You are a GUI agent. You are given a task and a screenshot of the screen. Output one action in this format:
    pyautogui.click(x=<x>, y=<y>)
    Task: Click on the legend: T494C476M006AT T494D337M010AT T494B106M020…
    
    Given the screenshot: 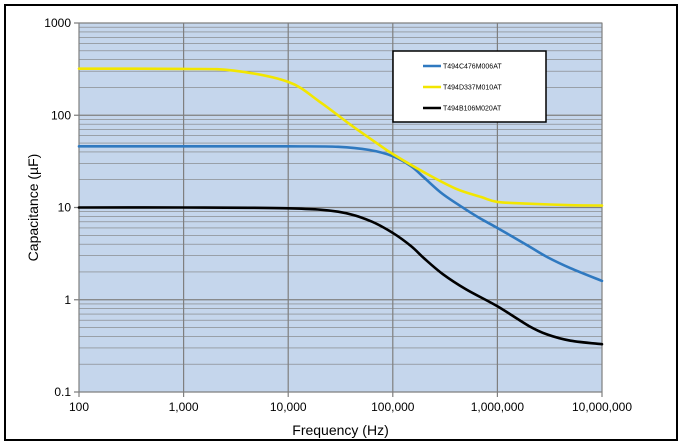 What is the action you would take?
    pyautogui.click(x=469, y=86)
    